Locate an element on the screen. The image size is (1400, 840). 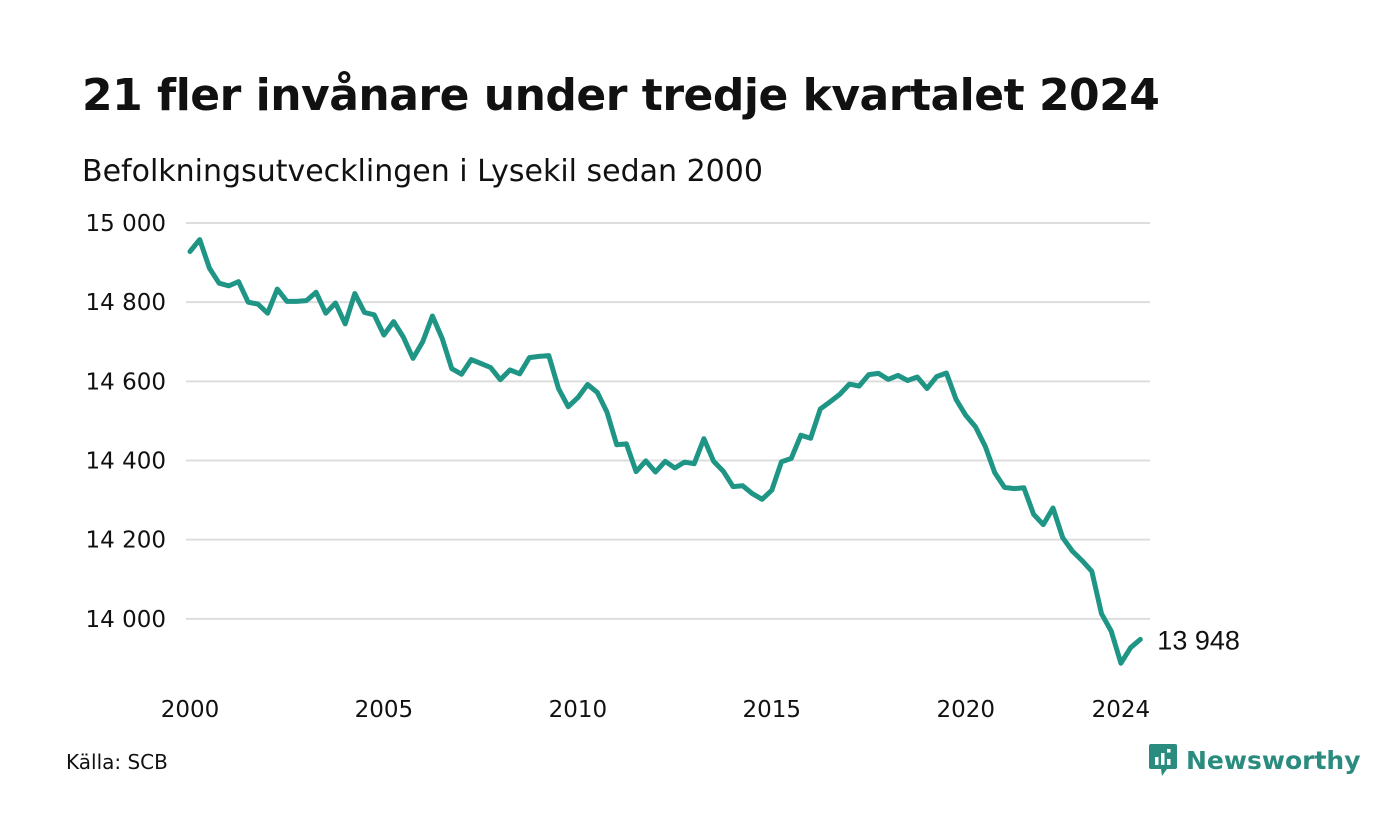
y-tick-label: 14 200 is located at coordinates (126, 541).